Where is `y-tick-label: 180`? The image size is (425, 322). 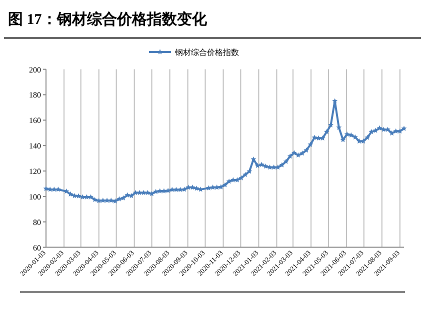
y-tick-label: 180 is located at coordinates (35, 95).